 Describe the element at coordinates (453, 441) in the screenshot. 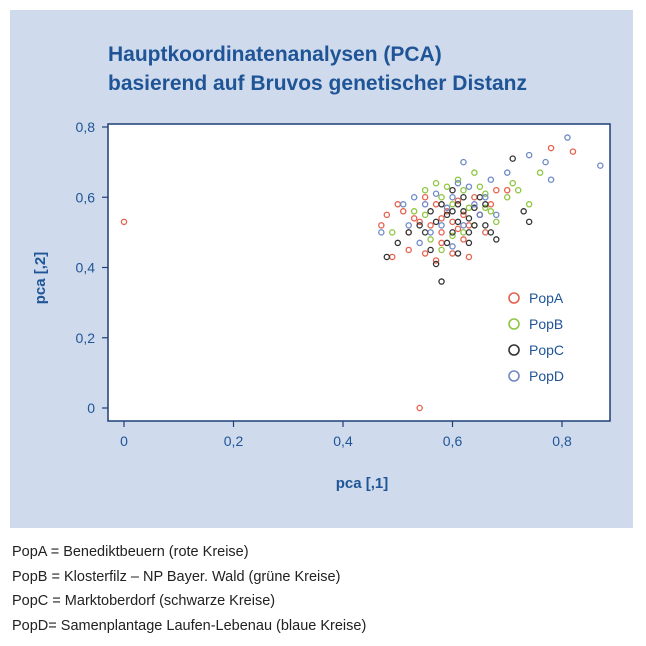

I see `x-tick-label: 0,6` at that location.